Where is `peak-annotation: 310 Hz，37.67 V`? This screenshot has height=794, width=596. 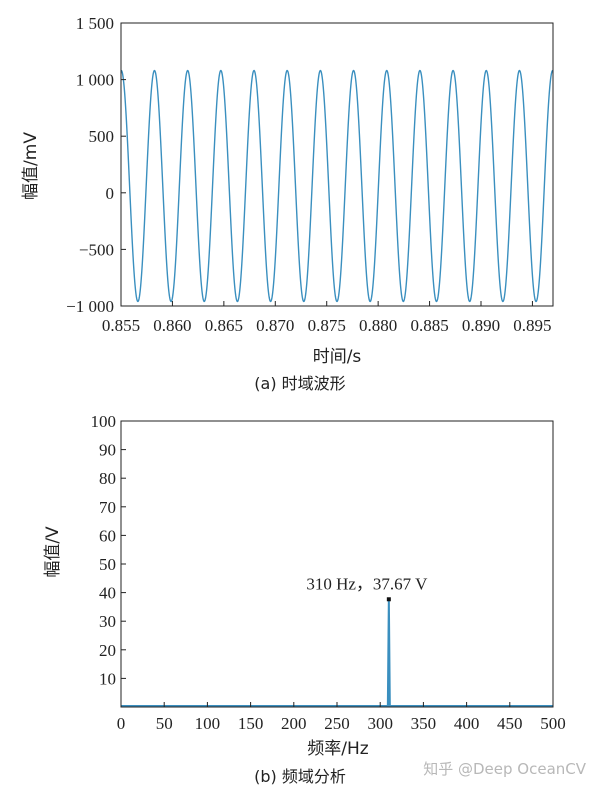
peak-annotation: 310 Hz，37.67 V is located at coordinates (367, 583).